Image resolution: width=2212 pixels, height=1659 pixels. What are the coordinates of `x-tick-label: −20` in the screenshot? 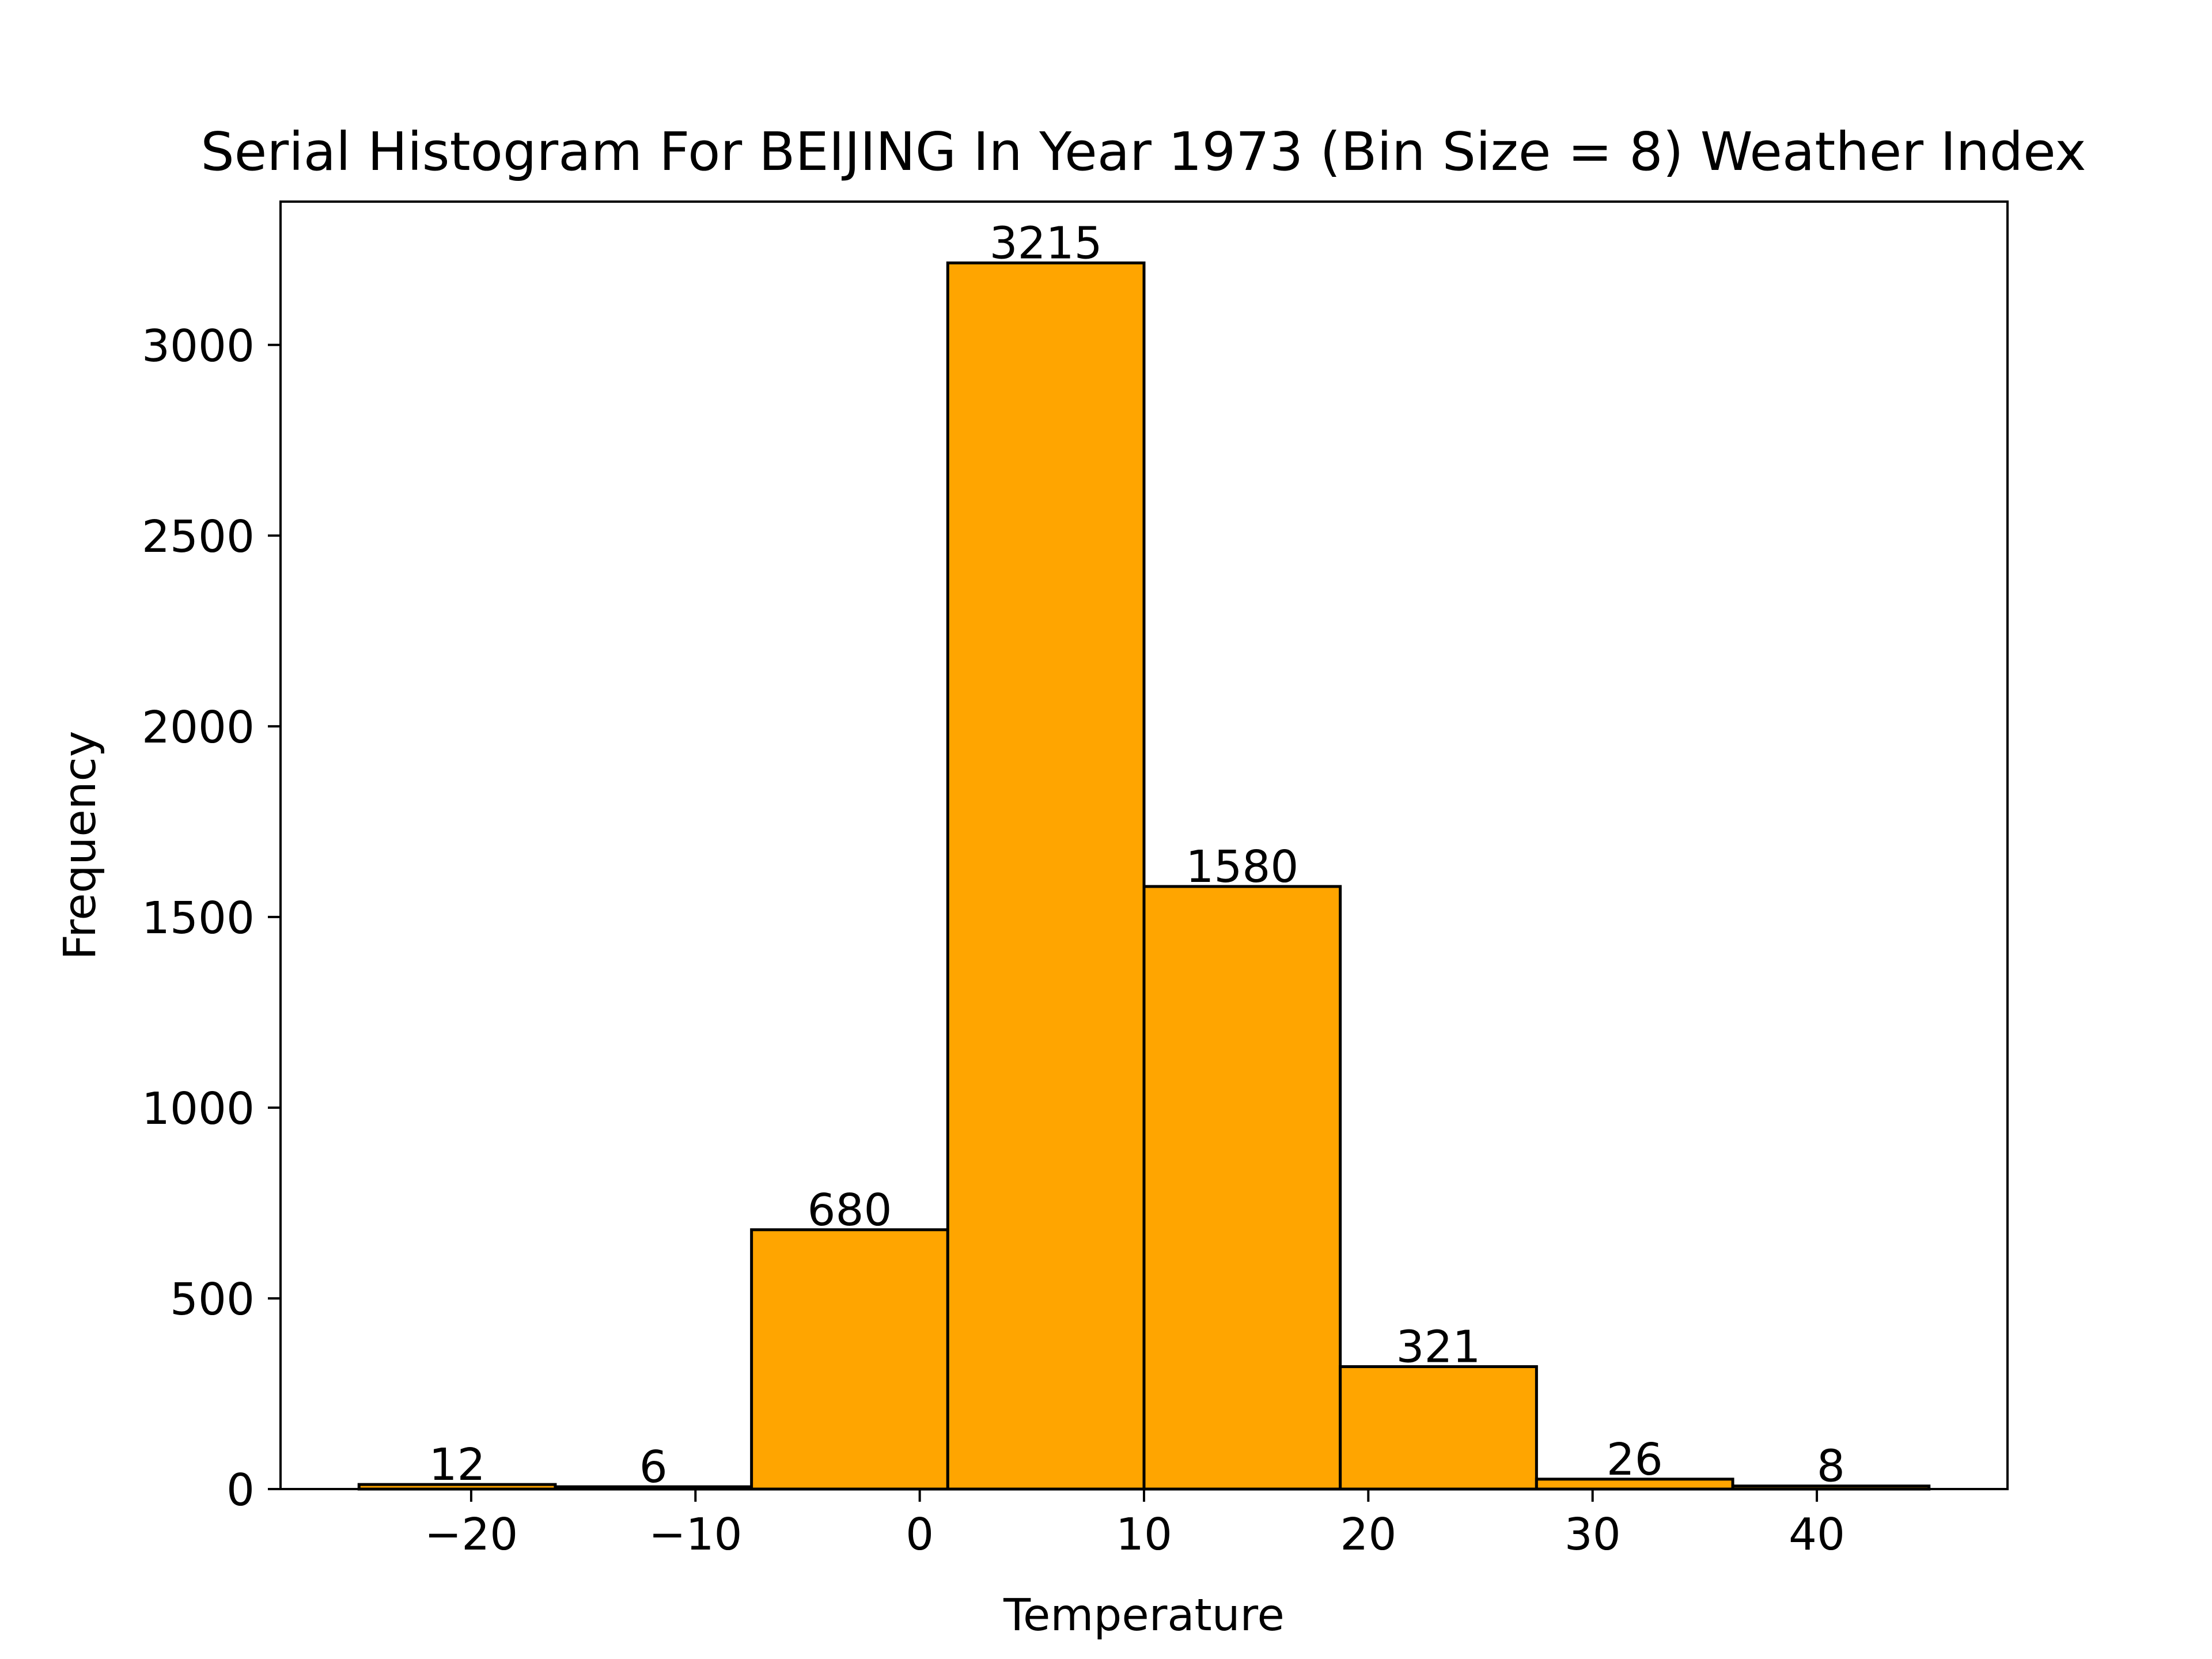 It's located at (471, 1534).